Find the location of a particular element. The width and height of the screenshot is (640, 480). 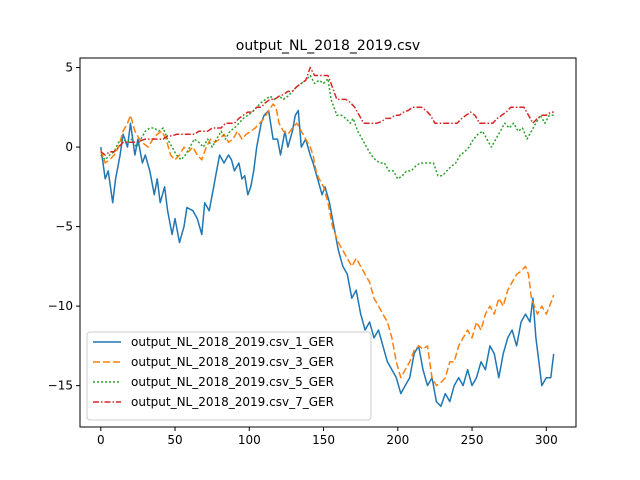

legend-label-2: output_NL_2018_2019.csv_3_GER is located at coordinates (232, 362).